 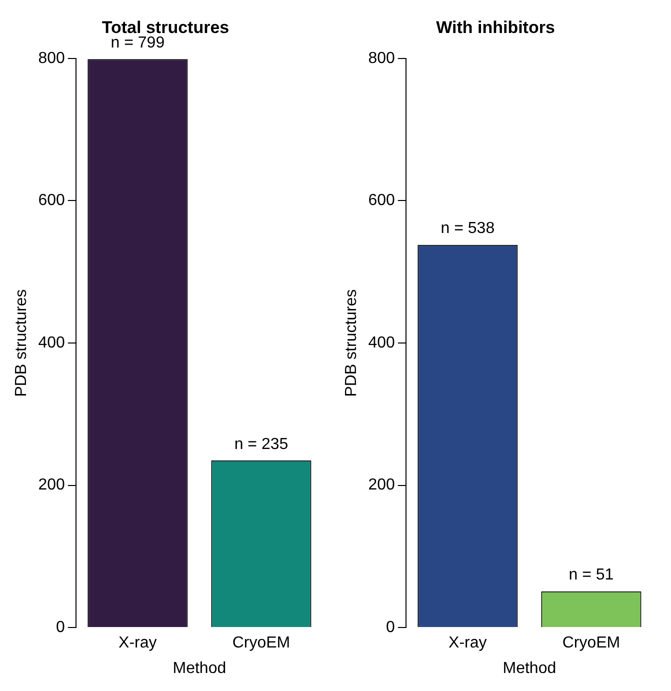 What do you see at coordinates (137, 43) in the screenshot?
I see `data-label: n = 799` at bounding box center [137, 43].